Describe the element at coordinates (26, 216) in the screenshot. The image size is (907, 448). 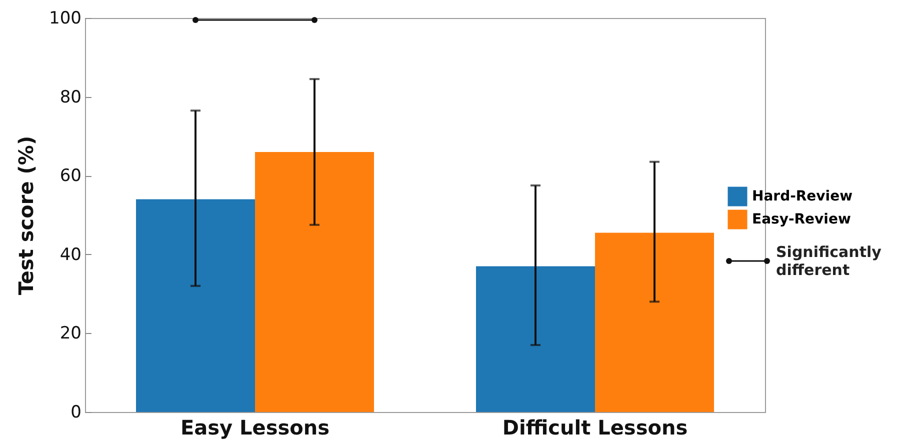
I see `y-axis-title: Test score (%)` at that location.